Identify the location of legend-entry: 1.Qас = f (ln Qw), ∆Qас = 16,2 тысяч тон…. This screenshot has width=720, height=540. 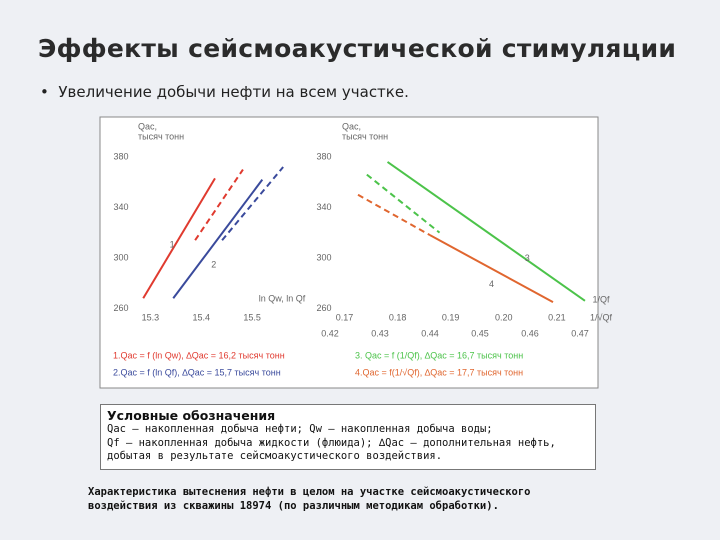
(199, 355).